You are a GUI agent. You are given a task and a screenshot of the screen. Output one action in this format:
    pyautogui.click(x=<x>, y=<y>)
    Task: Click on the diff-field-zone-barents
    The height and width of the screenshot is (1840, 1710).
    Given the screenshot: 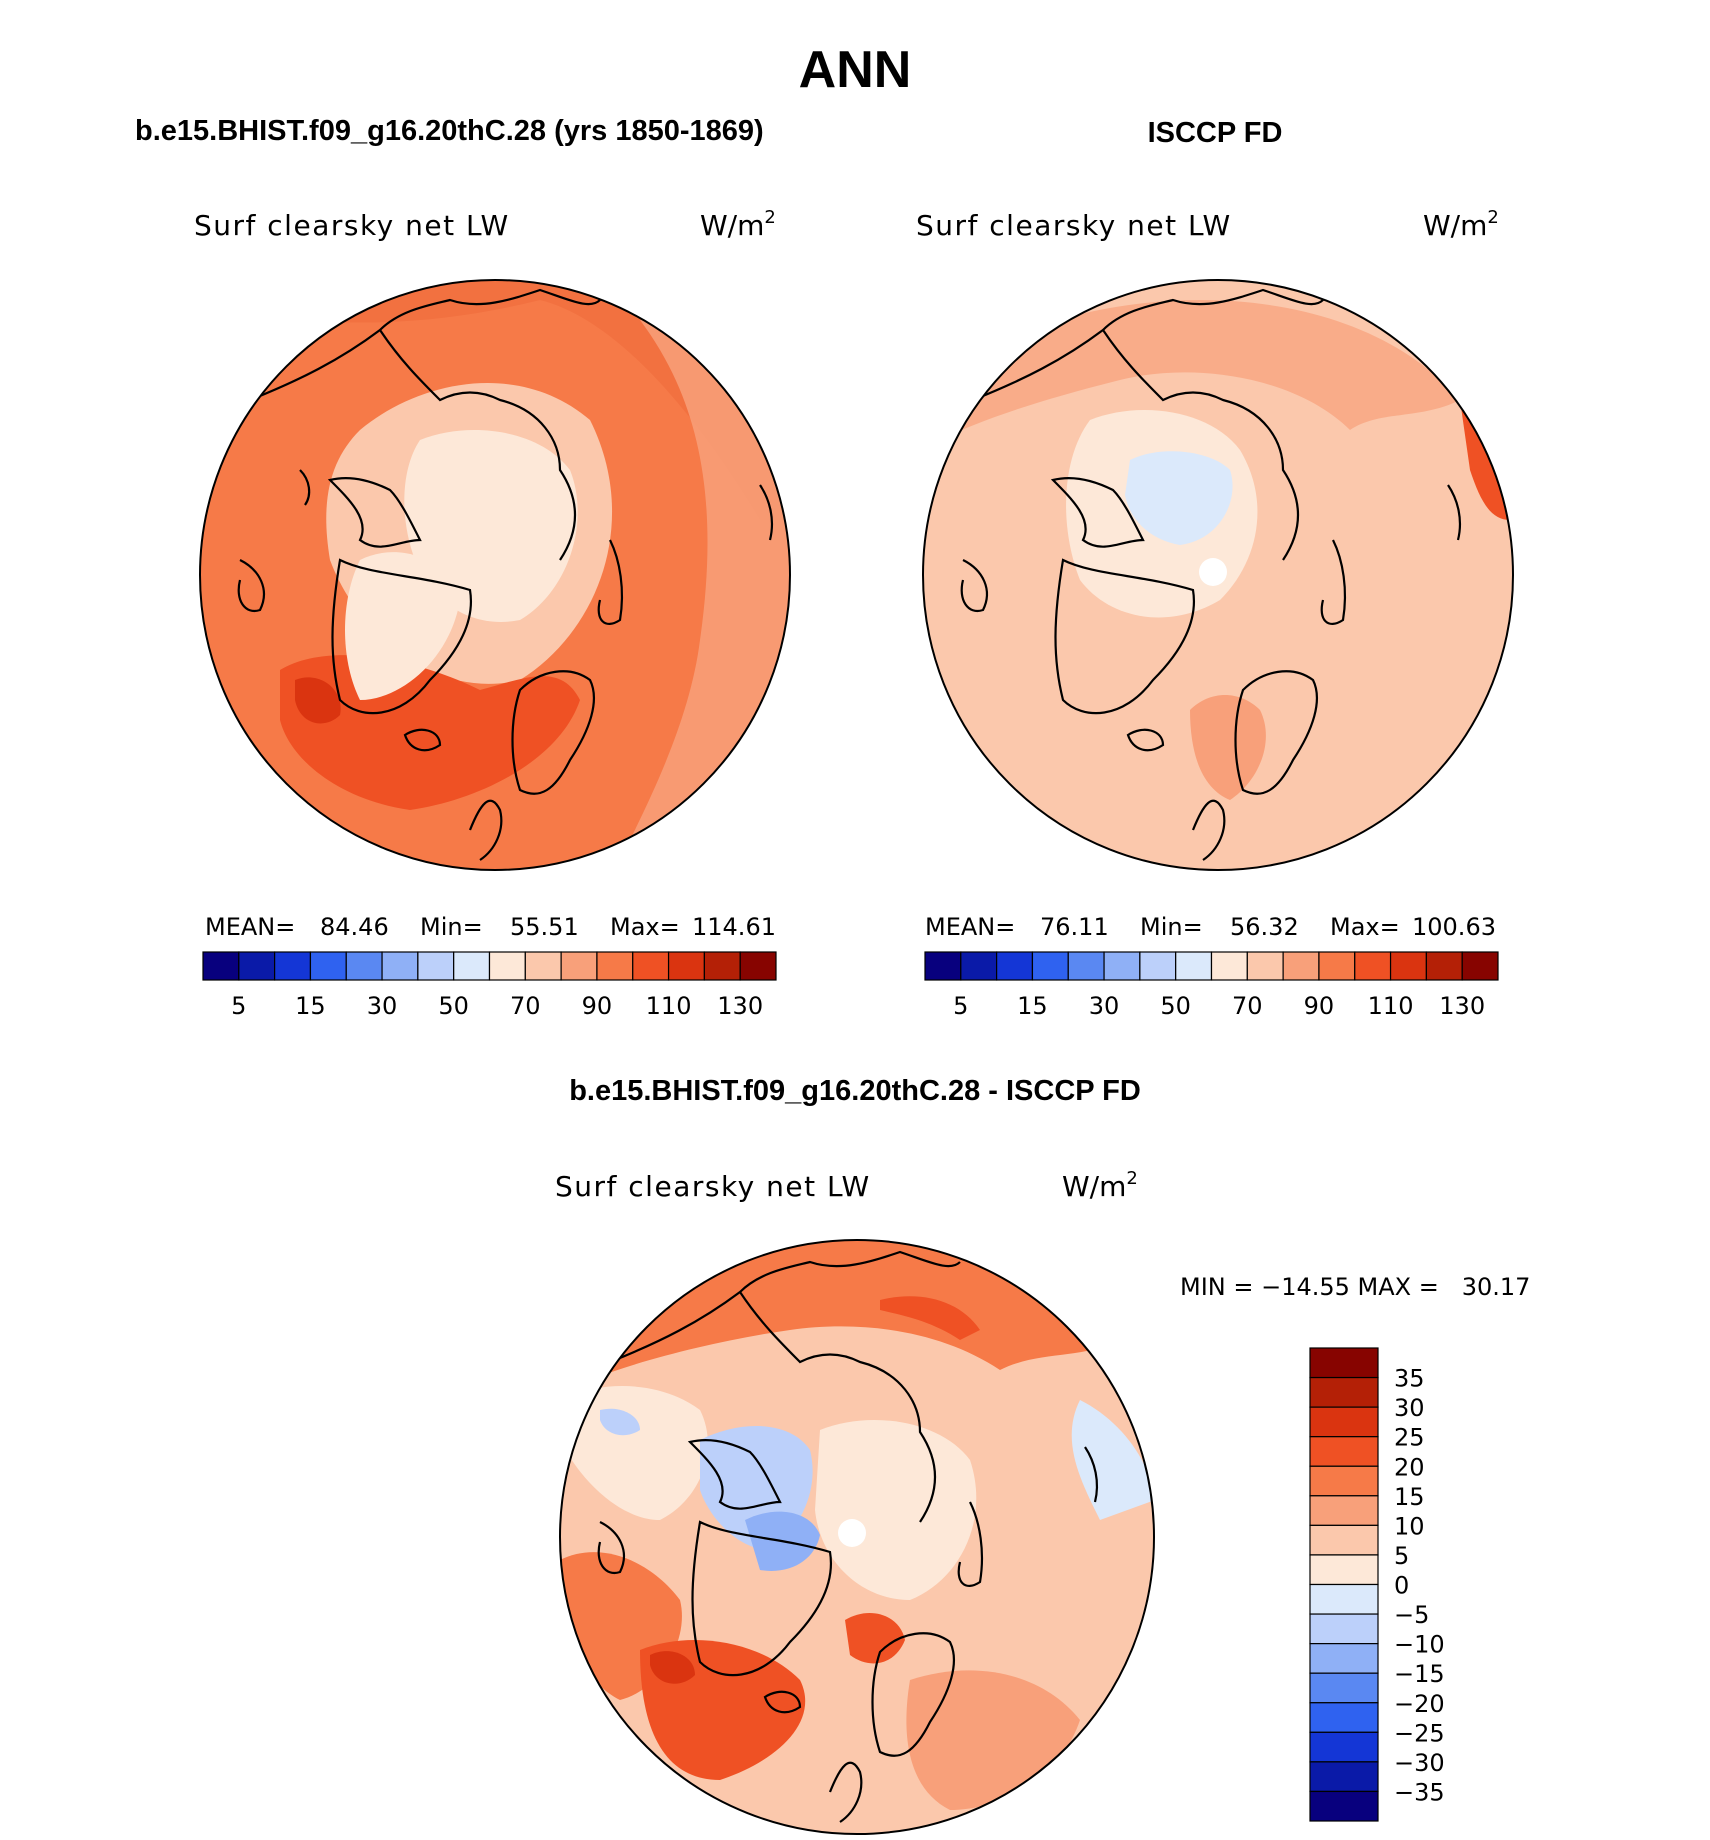 What is the action you would take?
    pyautogui.click(x=875, y=1638)
    